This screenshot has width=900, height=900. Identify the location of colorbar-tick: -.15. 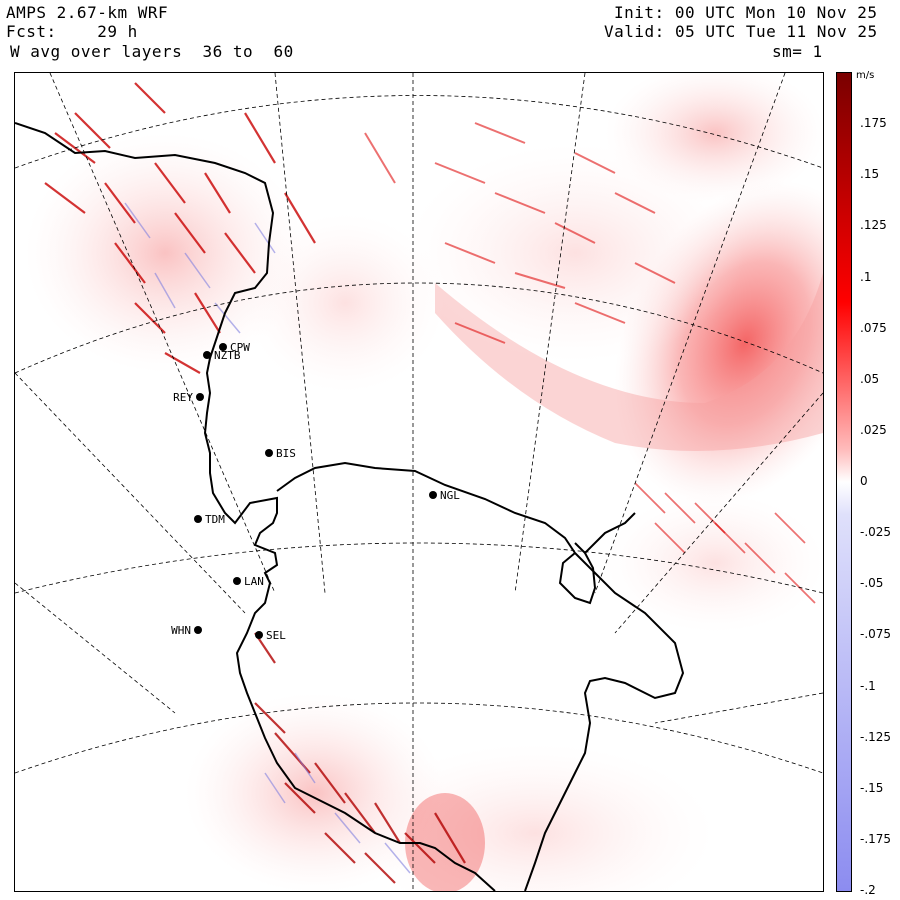
(872, 787).